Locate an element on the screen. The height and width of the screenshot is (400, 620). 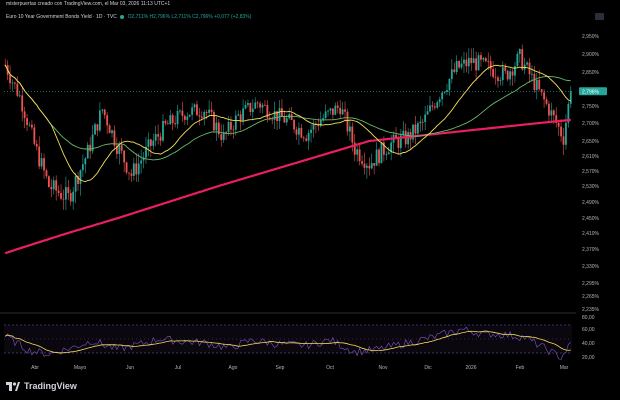
time-tick-label: Nov is located at coordinates (383, 368).